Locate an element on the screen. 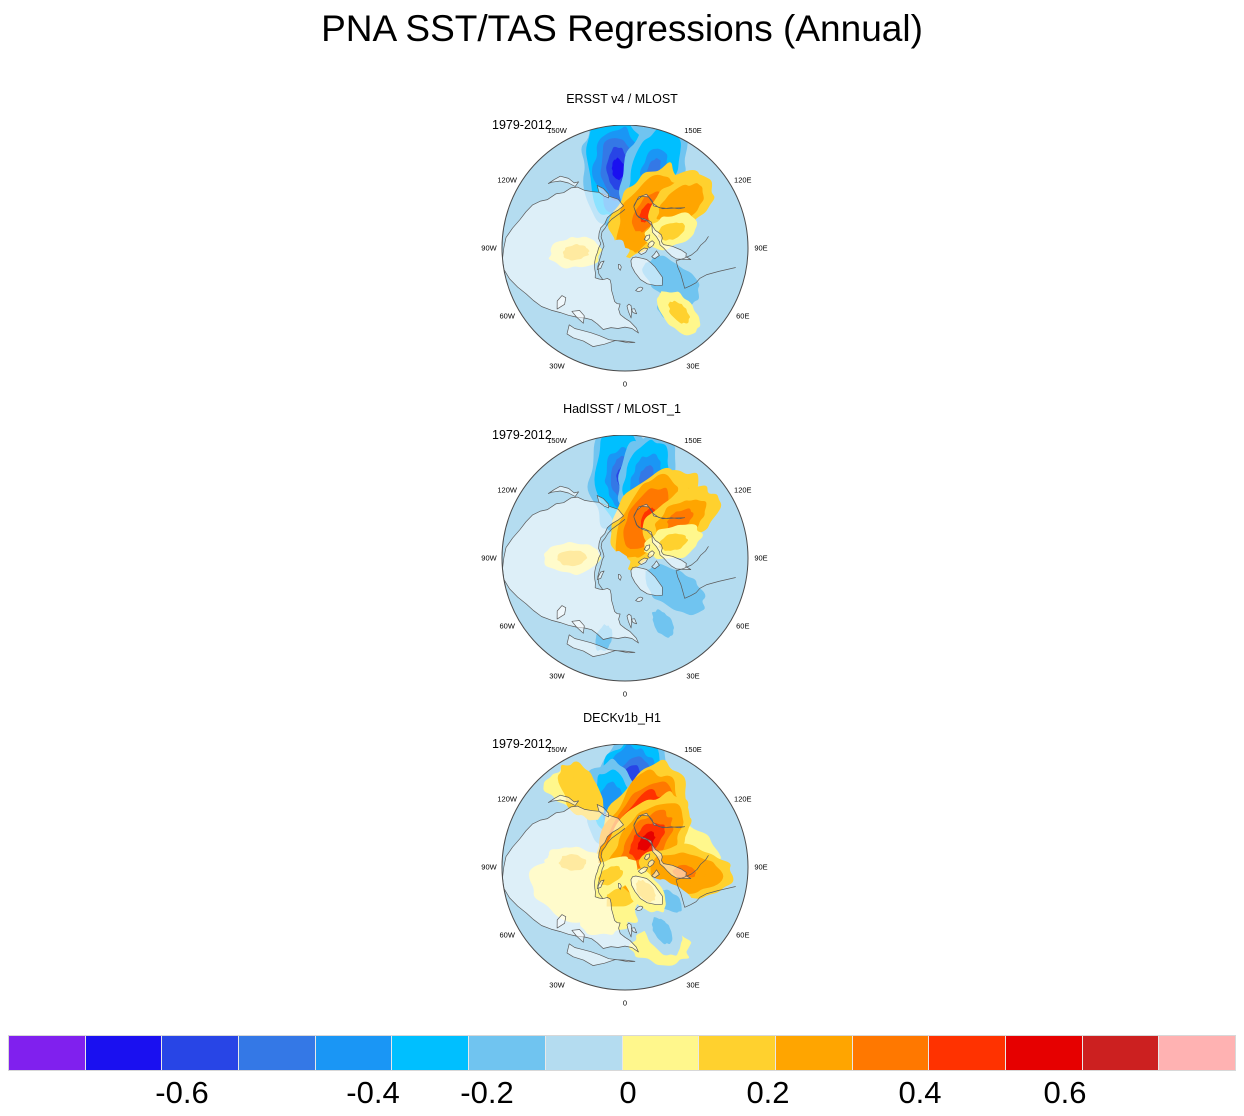 Image resolution: width=1244 pixels, height=1116 pixels. polar-map-1: 180150E120E90E60E30E030W60W90W120W150W is located at coordinates (625, 262).